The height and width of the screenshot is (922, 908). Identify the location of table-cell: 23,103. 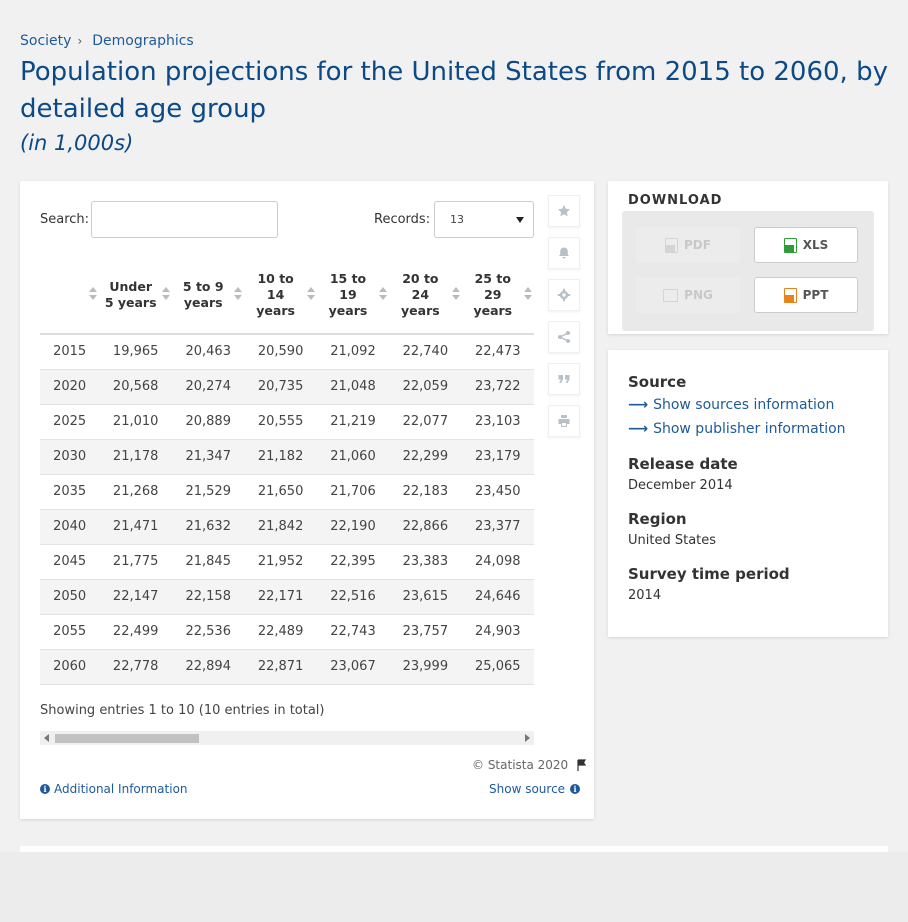
(497, 422).